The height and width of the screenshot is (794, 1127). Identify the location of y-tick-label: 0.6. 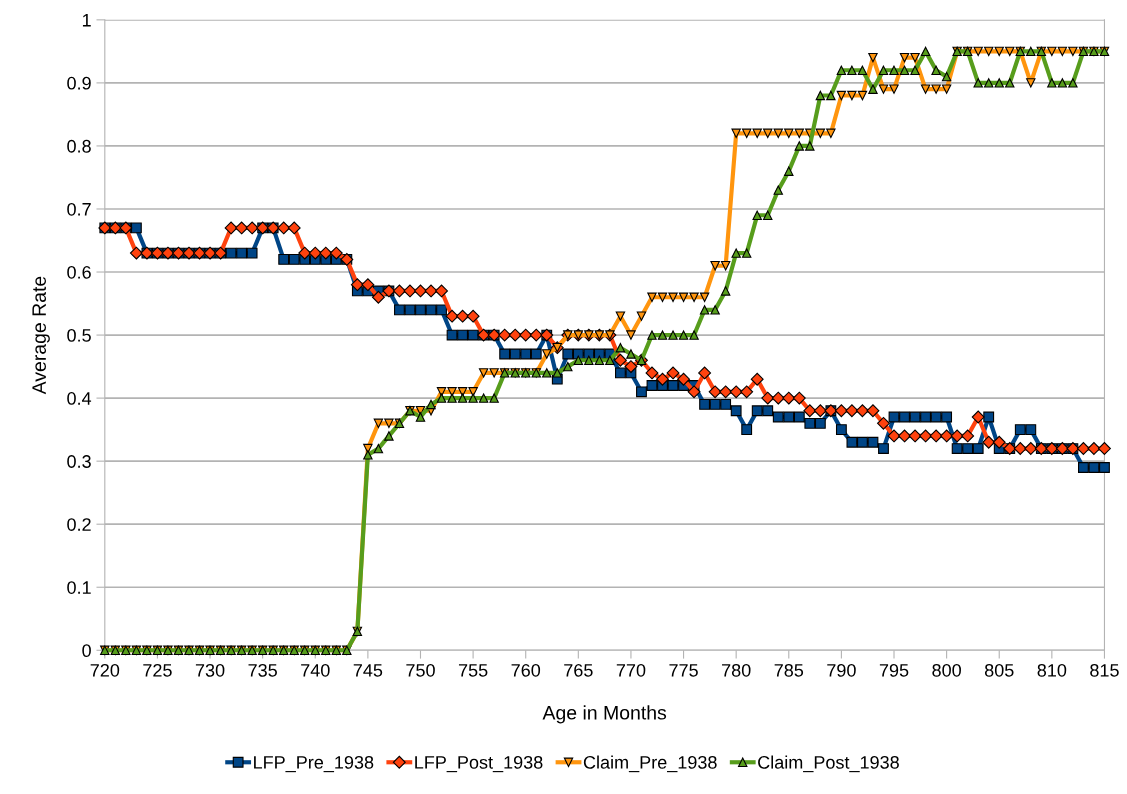
(79, 272).